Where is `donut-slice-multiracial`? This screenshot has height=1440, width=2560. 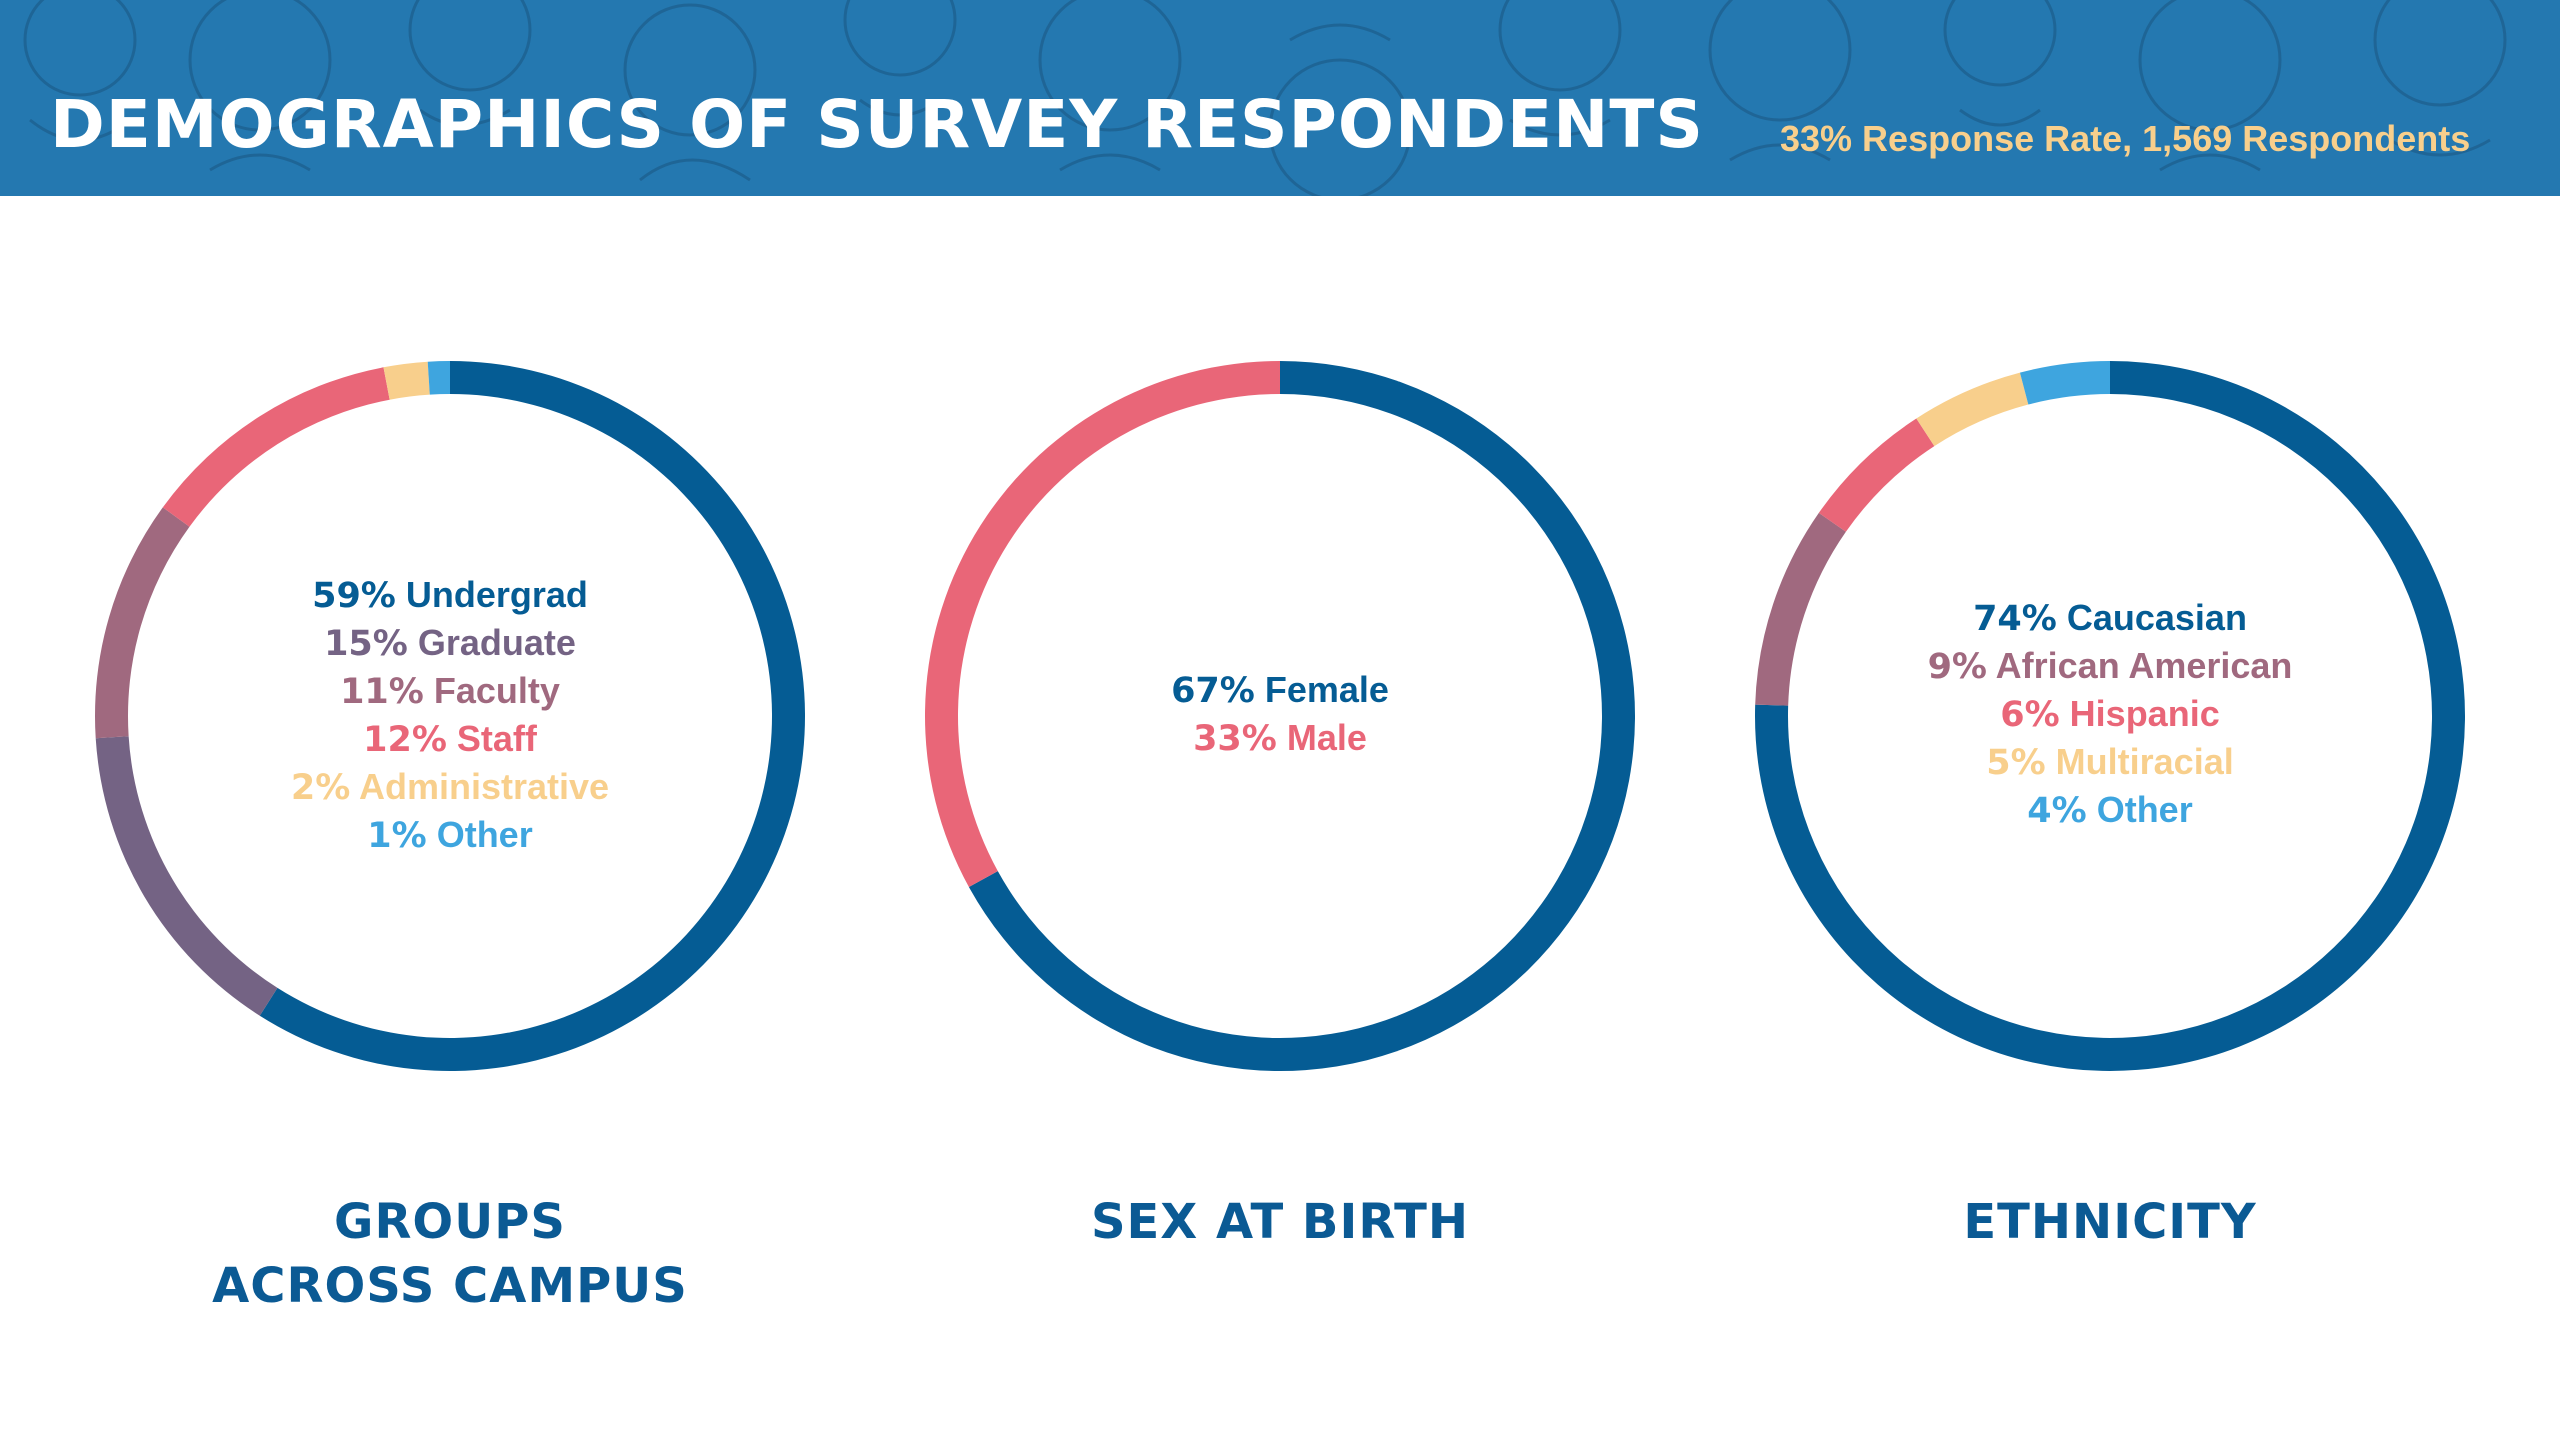 donut-slice-multiracial is located at coordinates (1972, 409).